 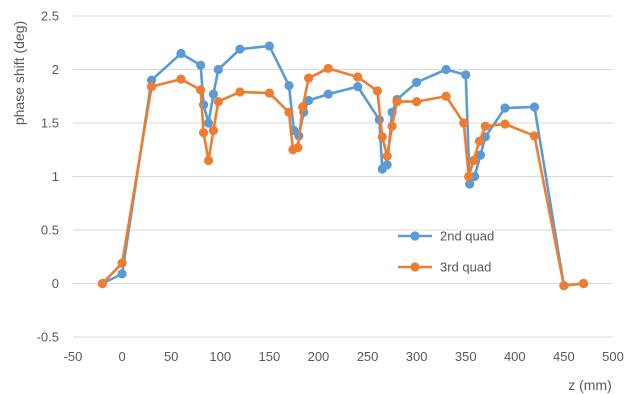 What do you see at coordinates (55, 283) in the screenshot?
I see `y-tick-label: 0` at bounding box center [55, 283].